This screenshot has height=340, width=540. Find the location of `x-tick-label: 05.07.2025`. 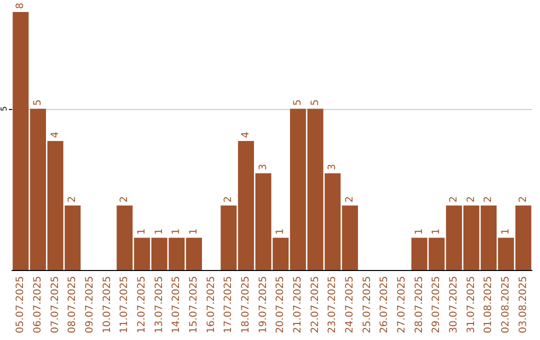

x-tick-label: 05.07.2025 is located at coordinates (20, 305).